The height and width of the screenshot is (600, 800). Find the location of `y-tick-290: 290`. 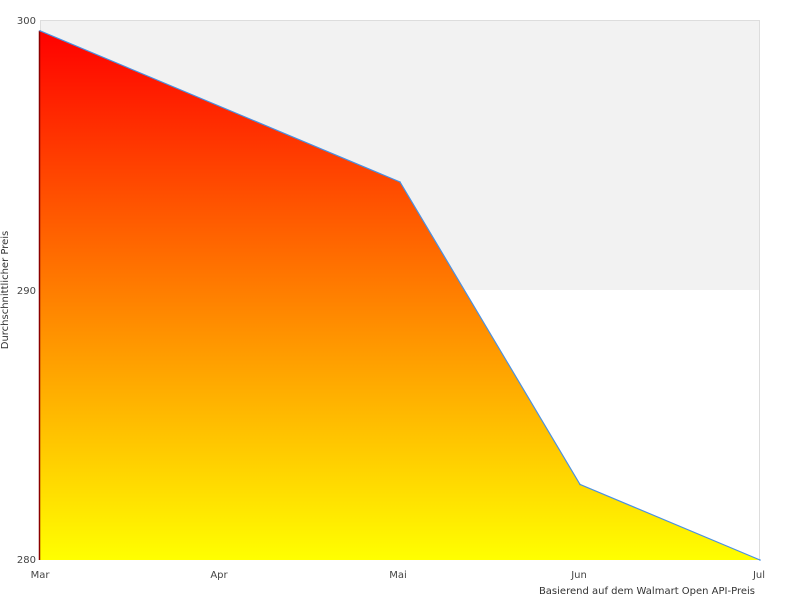

y-tick-290: 290 is located at coordinates (26, 291).